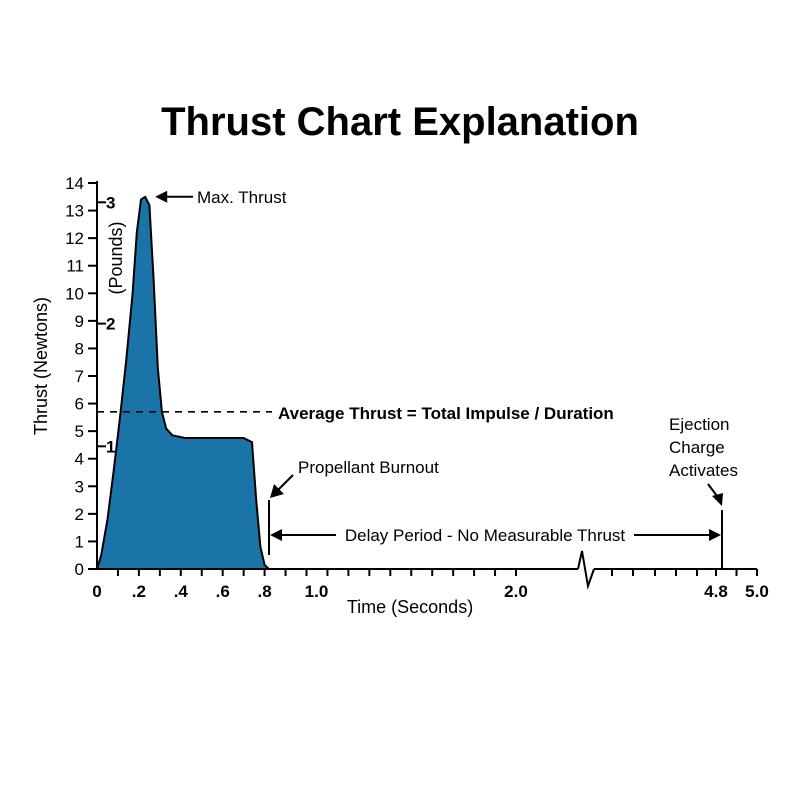 The image size is (800, 800). What do you see at coordinates (242, 197) in the screenshot?
I see `max-thrust-label: Max. Thrust` at bounding box center [242, 197].